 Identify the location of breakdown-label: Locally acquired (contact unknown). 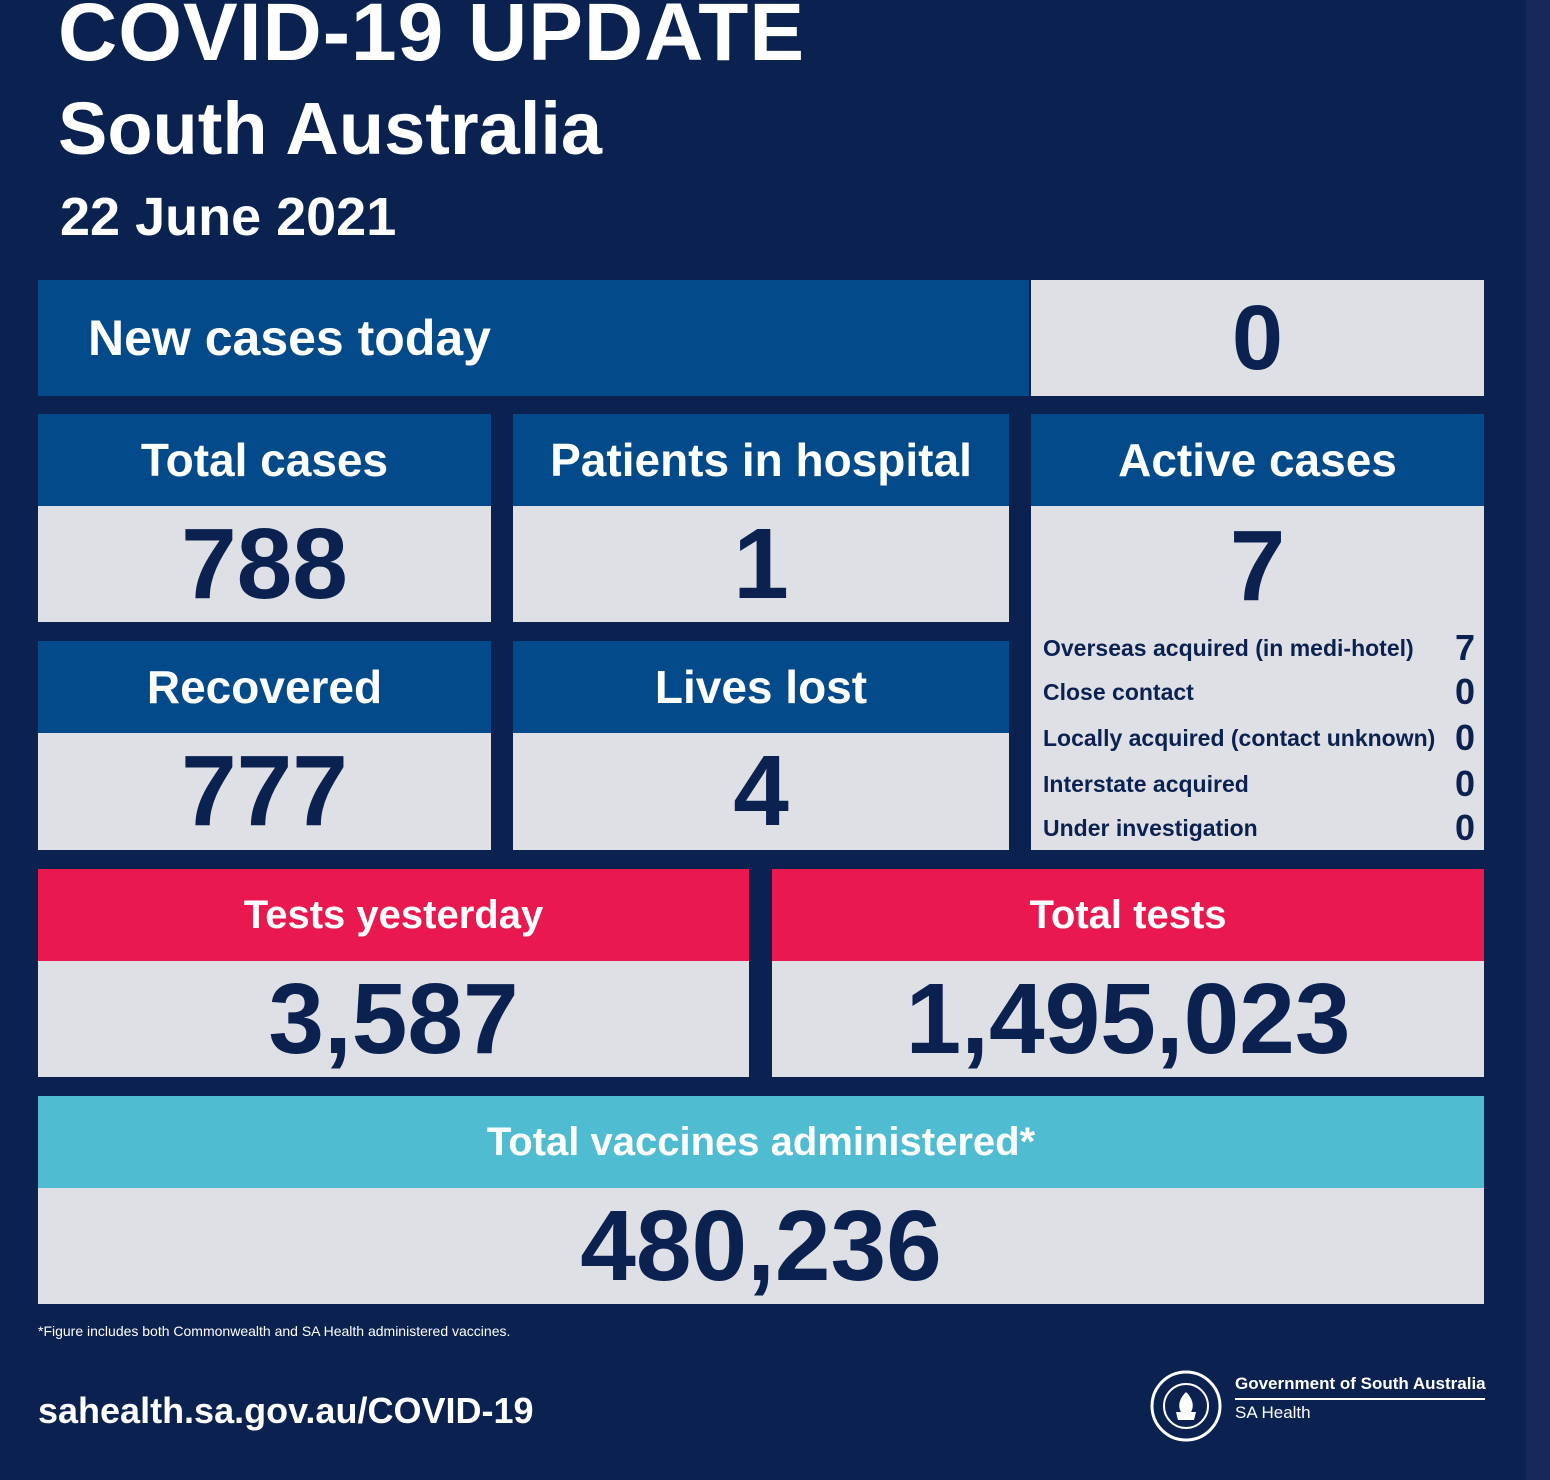
(1239, 737).